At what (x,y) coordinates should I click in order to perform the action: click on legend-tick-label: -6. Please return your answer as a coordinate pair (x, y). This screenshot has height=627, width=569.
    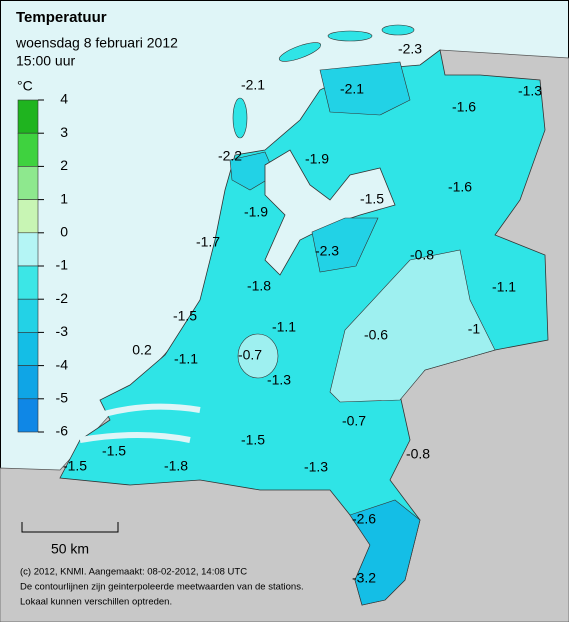
    Looking at the image, I should click on (62, 431).